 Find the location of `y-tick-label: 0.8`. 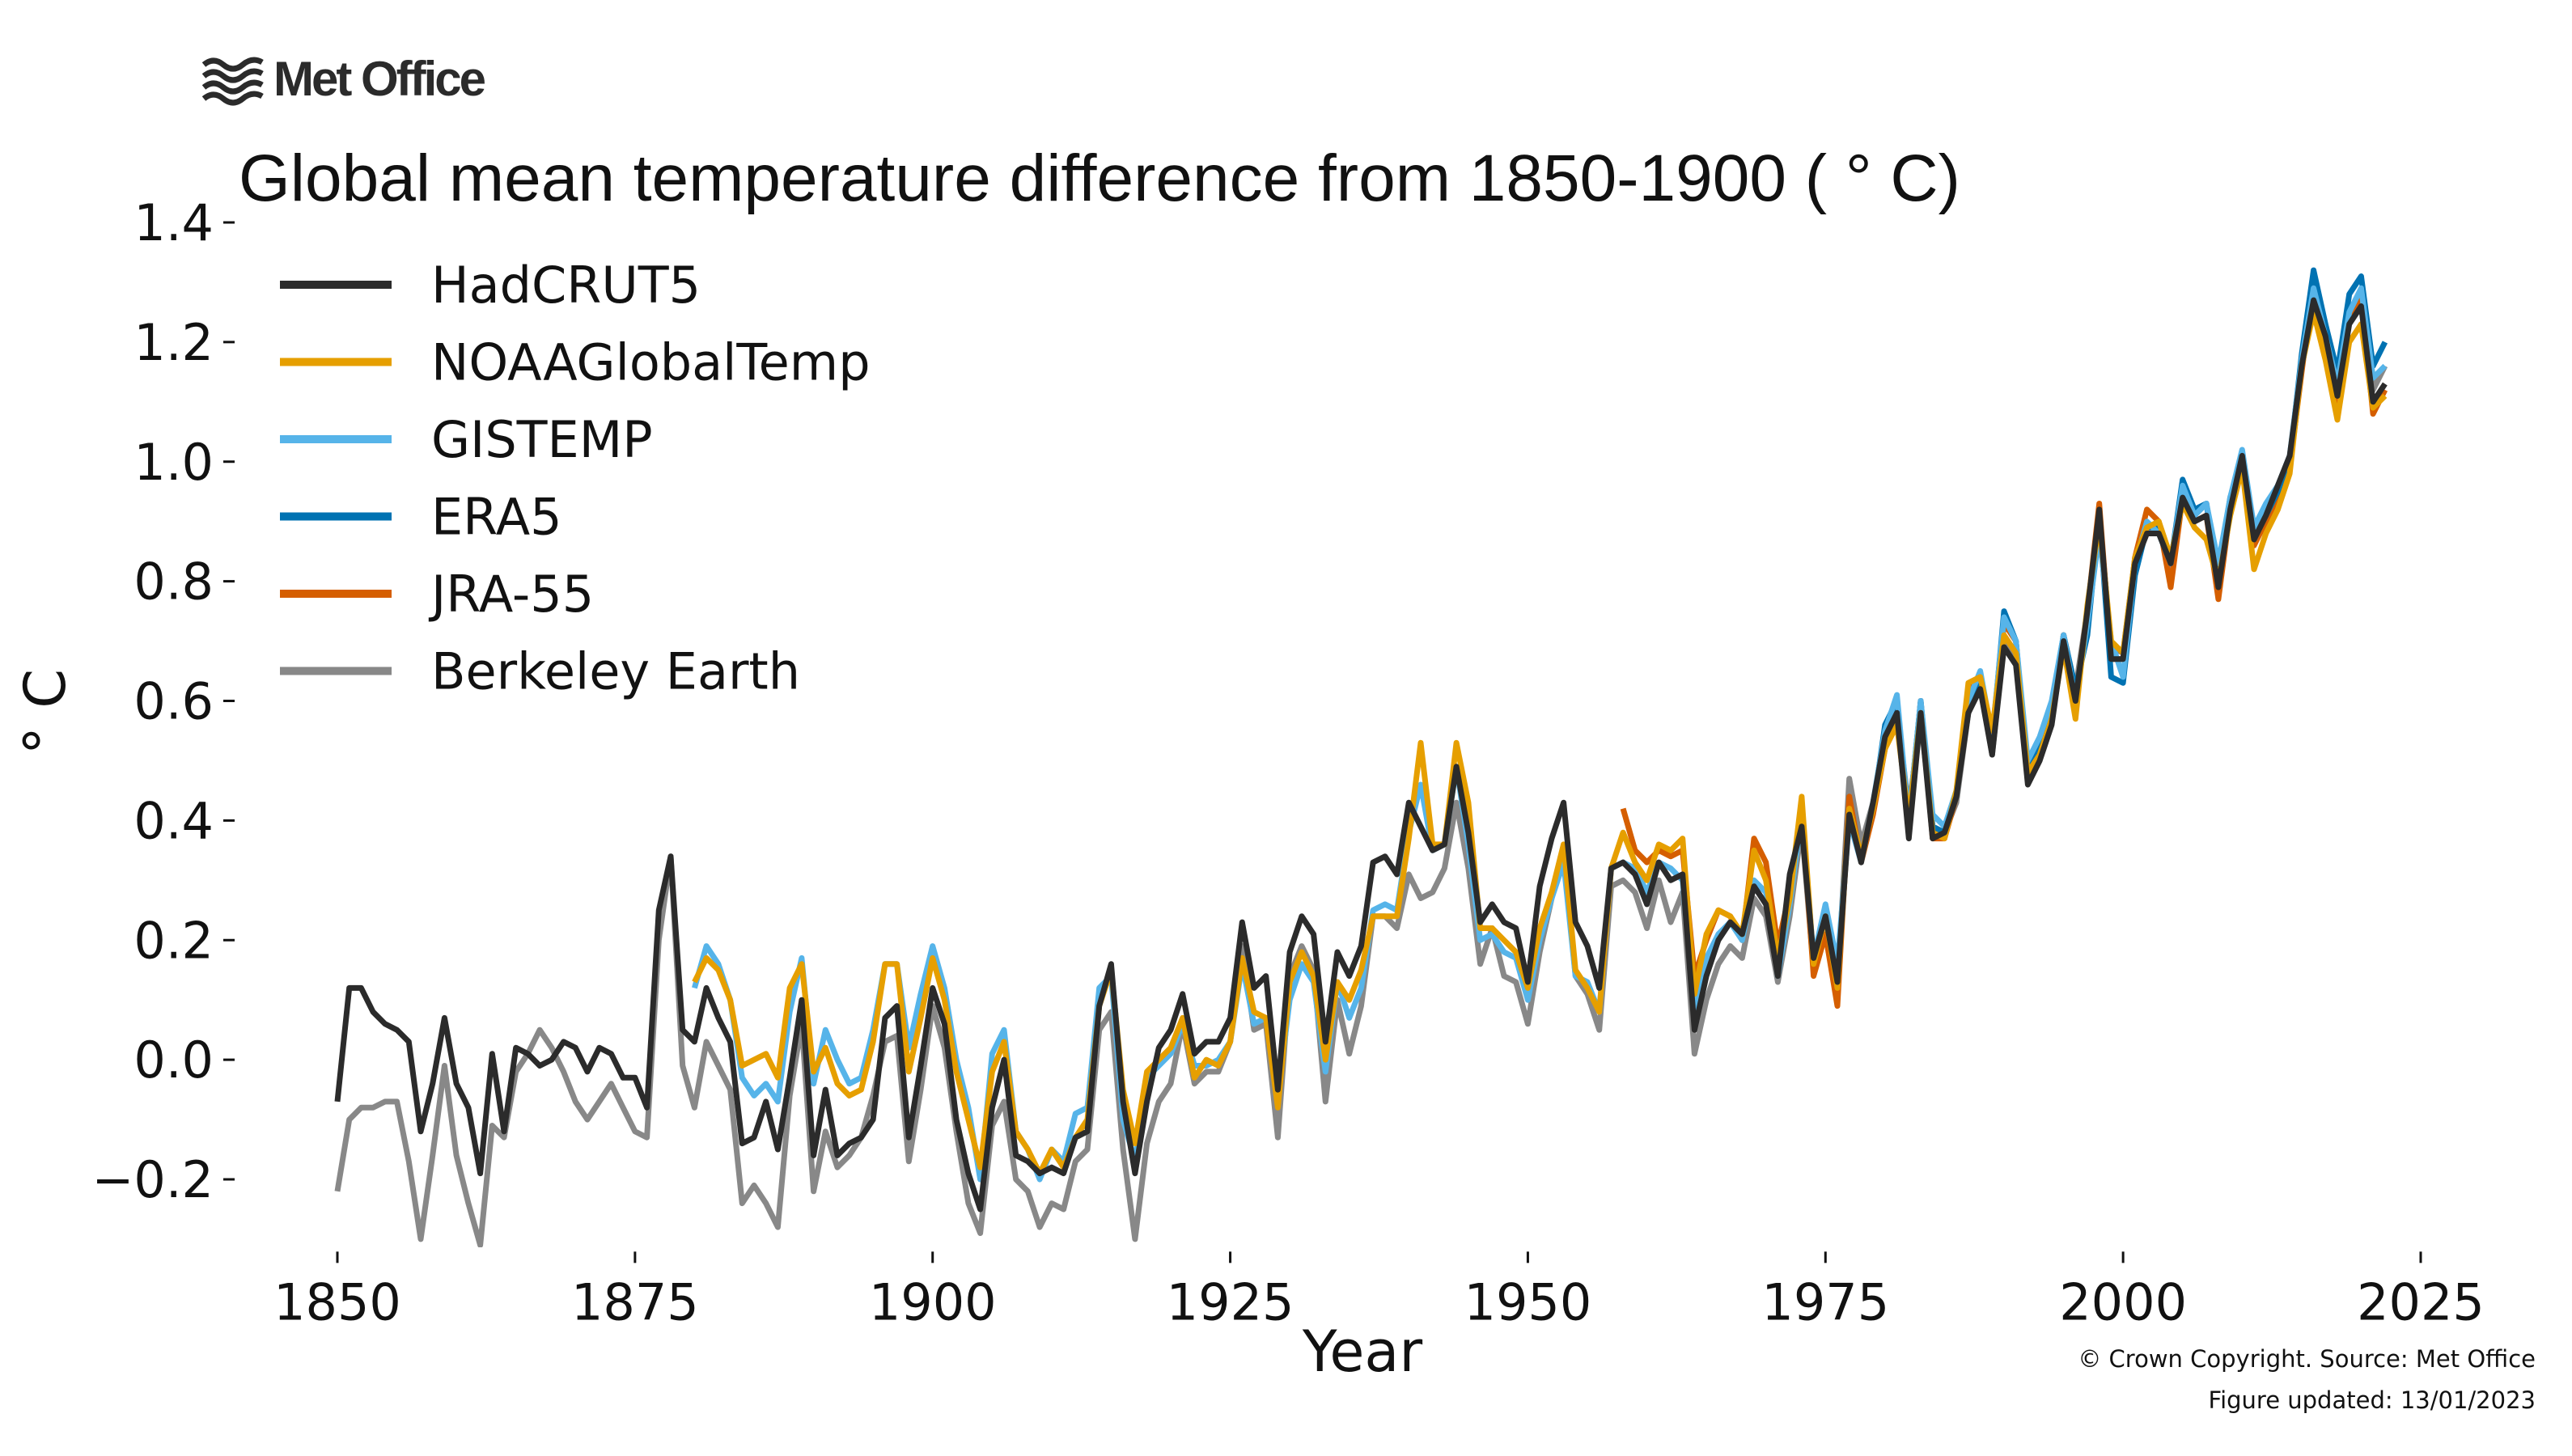

y-tick-label: 0.8 is located at coordinates (173, 582).